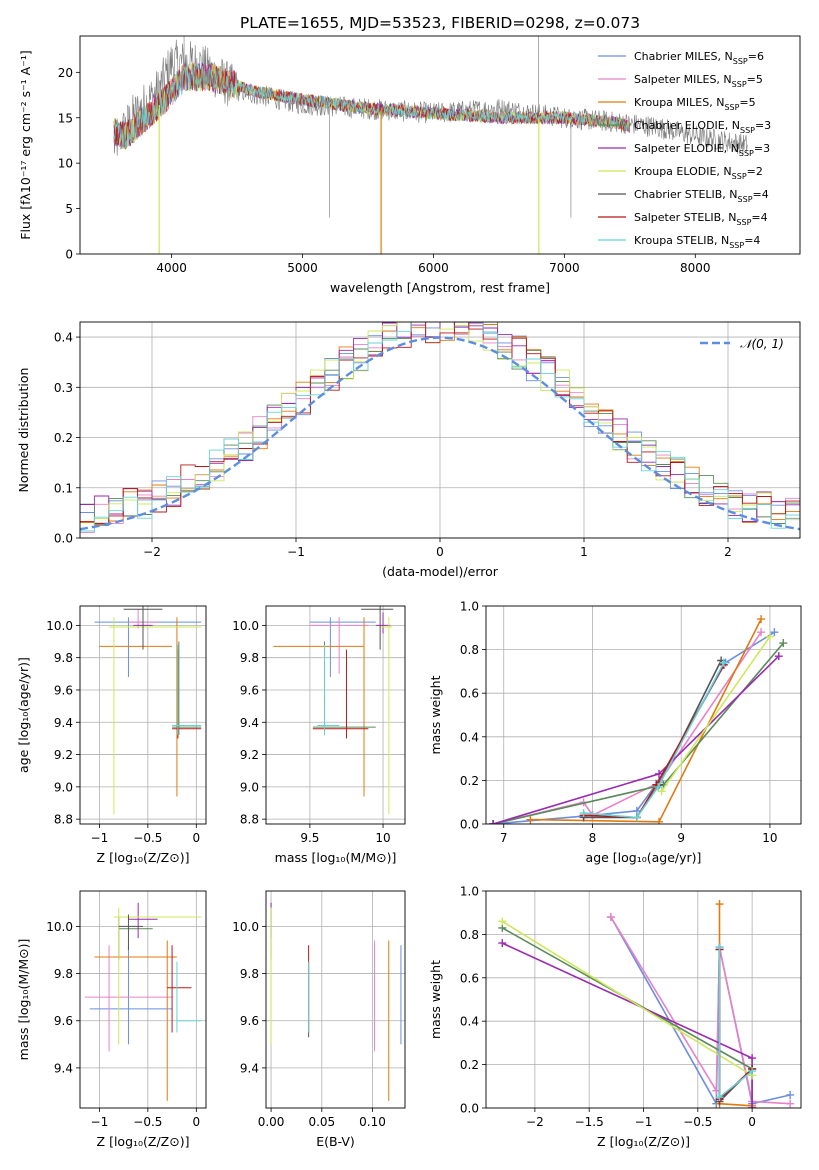 Image resolution: width=819 pixels, height=1170 pixels. What do you see at coordinates (371, 105) in the screenshot?
I see `spectrum-model-line` at bounding box center [371, 105].